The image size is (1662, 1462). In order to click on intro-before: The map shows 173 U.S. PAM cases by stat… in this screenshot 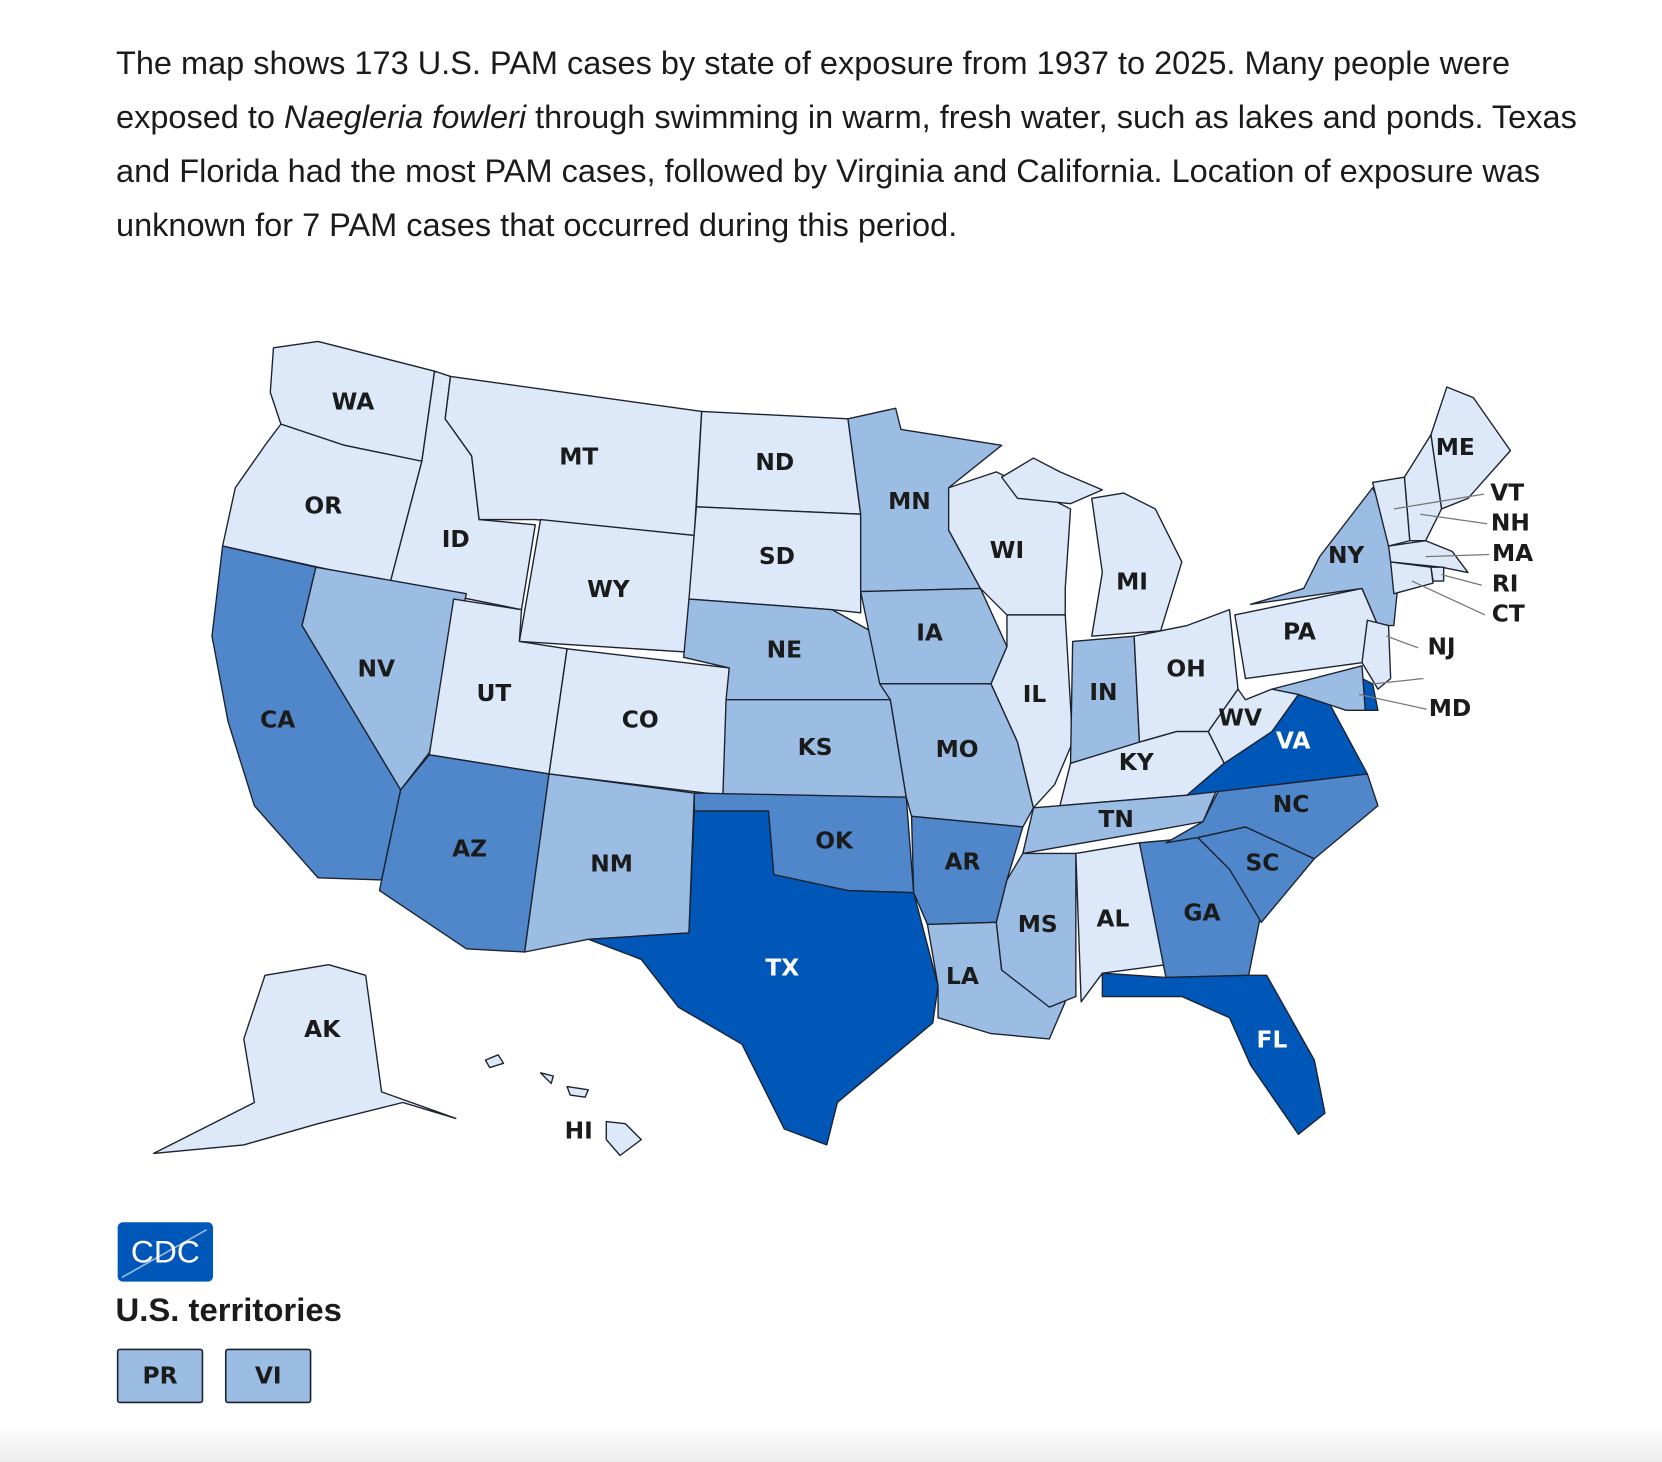, I will do `click(813, 90)`.